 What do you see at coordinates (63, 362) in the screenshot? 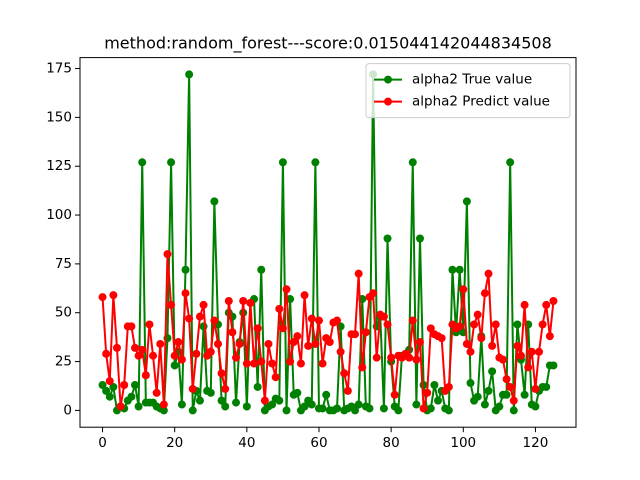
I see `y-tick-label: 25` at bounding box center [63, 362].